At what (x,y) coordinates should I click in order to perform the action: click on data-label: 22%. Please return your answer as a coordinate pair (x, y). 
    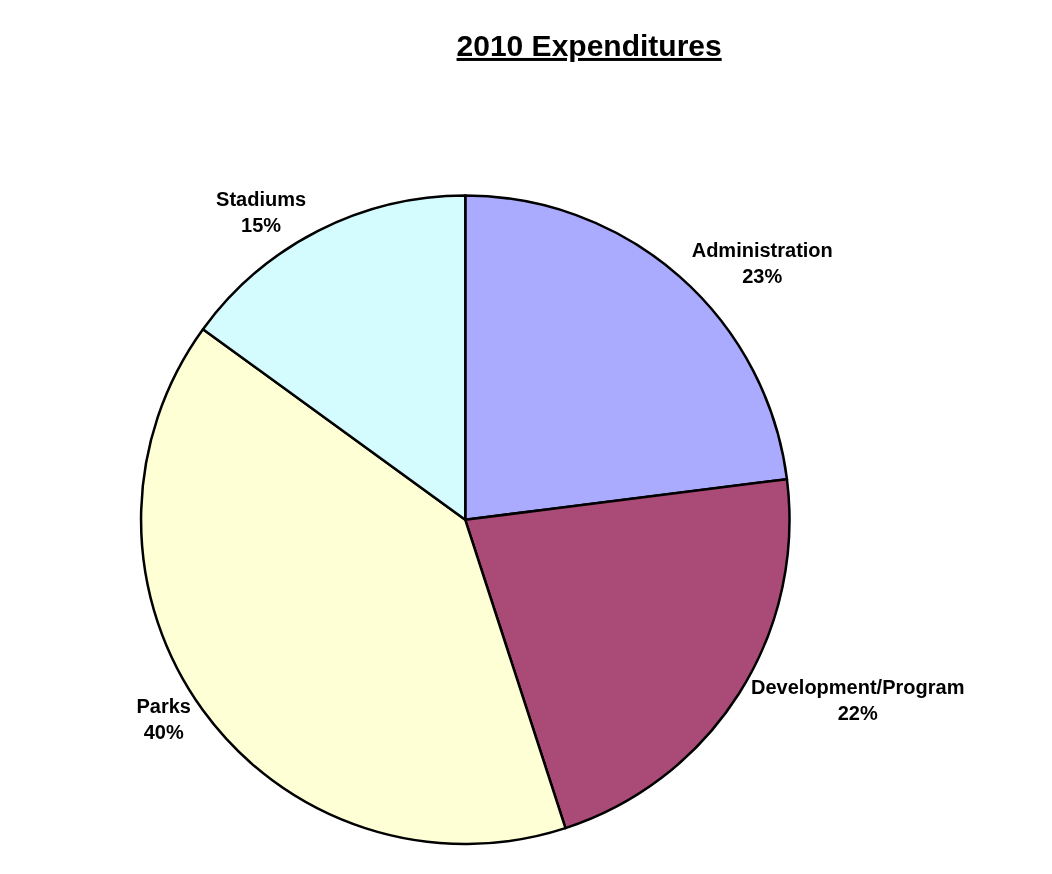
    Looking at the image, I should click on (857, 713).